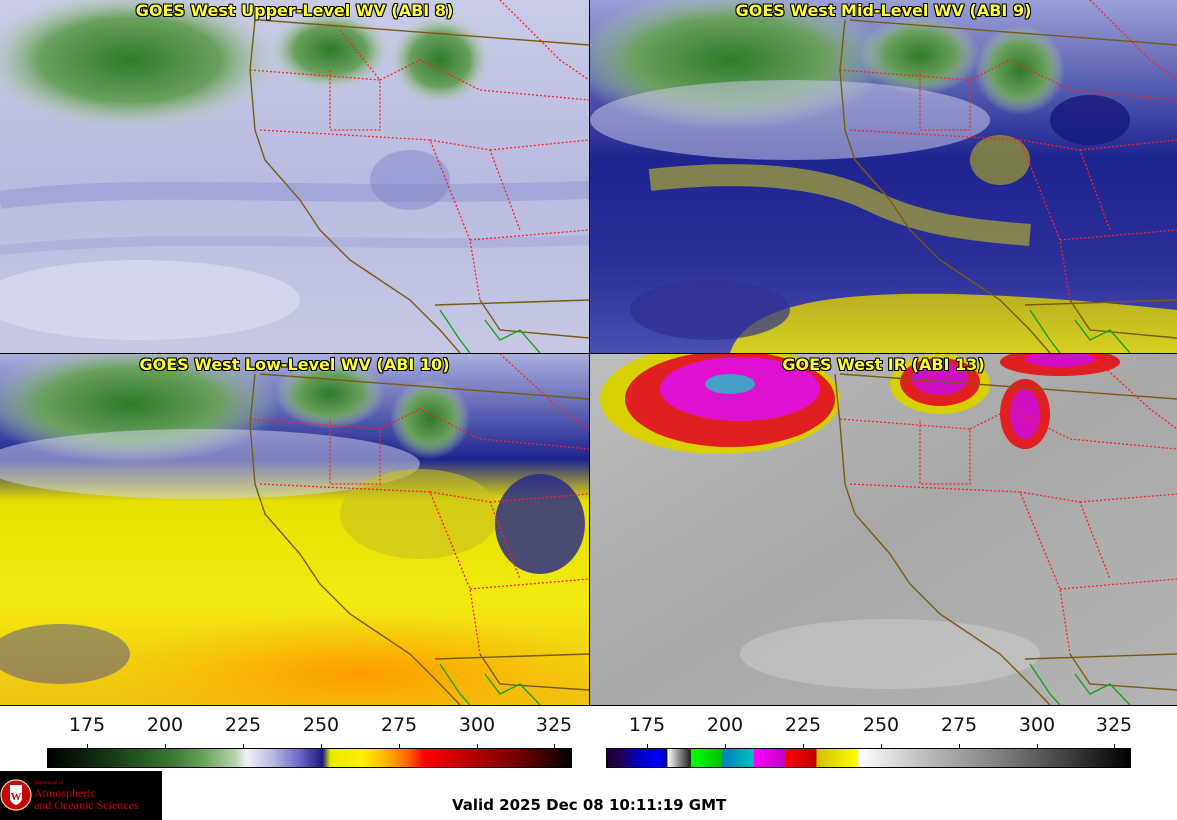  Describe the element at coordinates (803, 725) in the screenshot. I see `ir-tick-label: 225` at that location.